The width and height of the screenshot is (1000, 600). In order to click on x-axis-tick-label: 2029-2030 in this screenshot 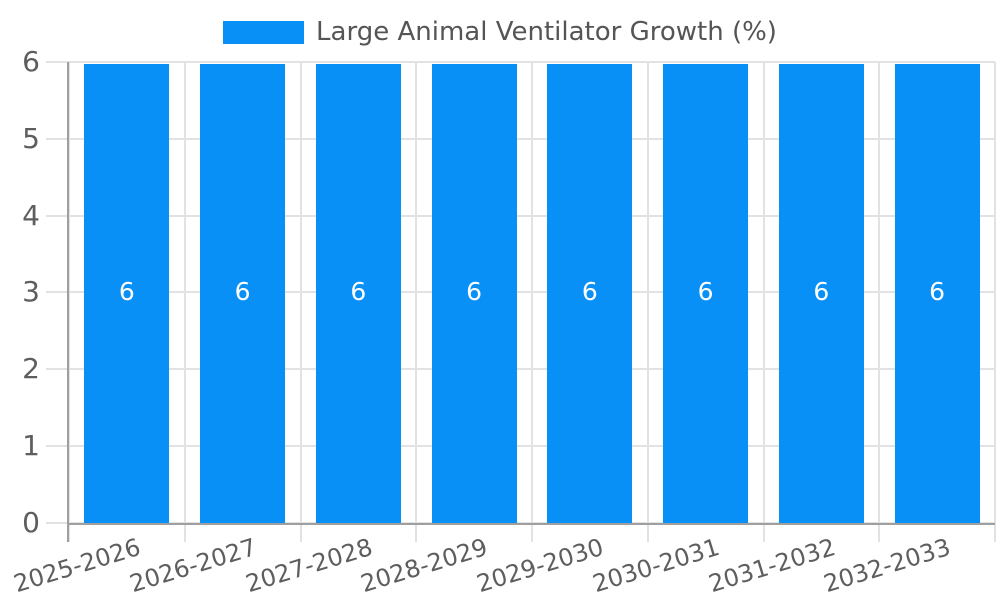, I will do `click(540, 566)`.